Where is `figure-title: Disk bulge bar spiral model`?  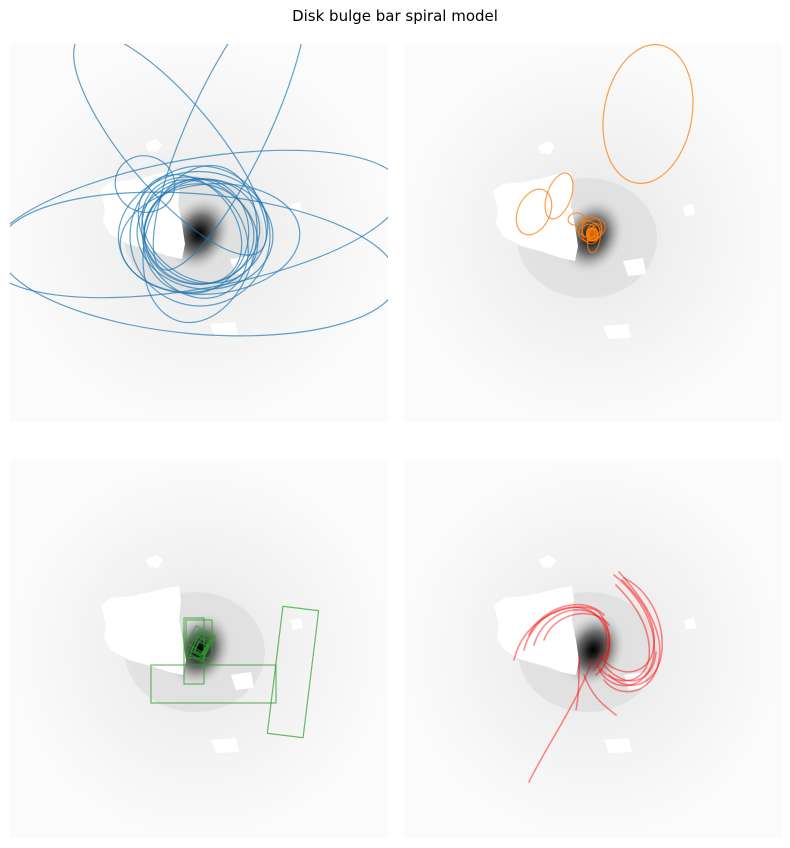 figure-title: Disk bulge bar spiral model is located at coordinates (395, 16).